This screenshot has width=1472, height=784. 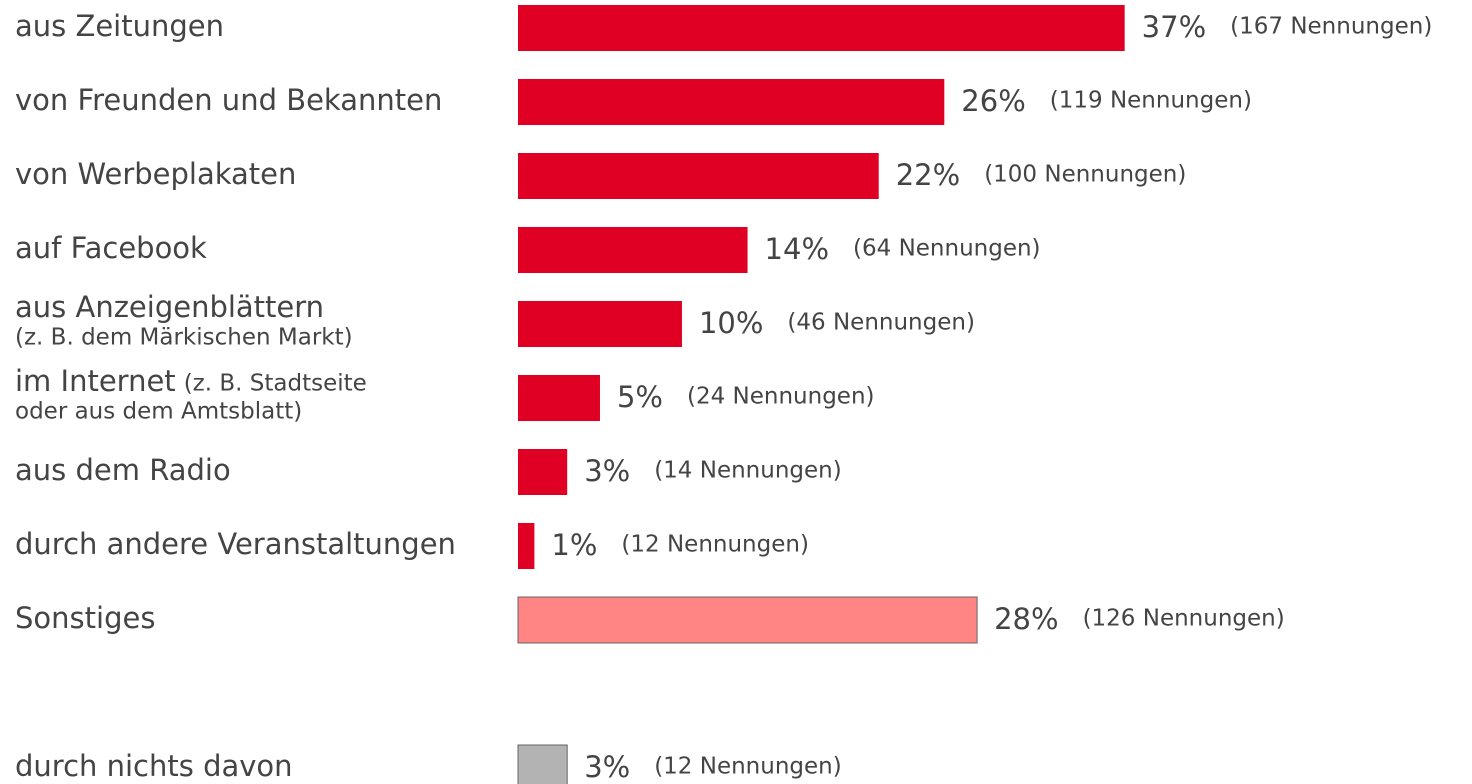 I want to click on count-label: (100 Nennungen), so click(x=1085, y=175).